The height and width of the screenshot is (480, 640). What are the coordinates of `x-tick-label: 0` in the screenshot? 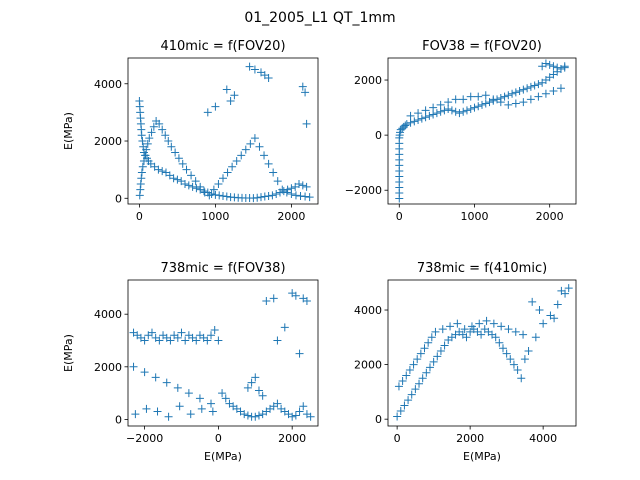 It's located at (399, 216).